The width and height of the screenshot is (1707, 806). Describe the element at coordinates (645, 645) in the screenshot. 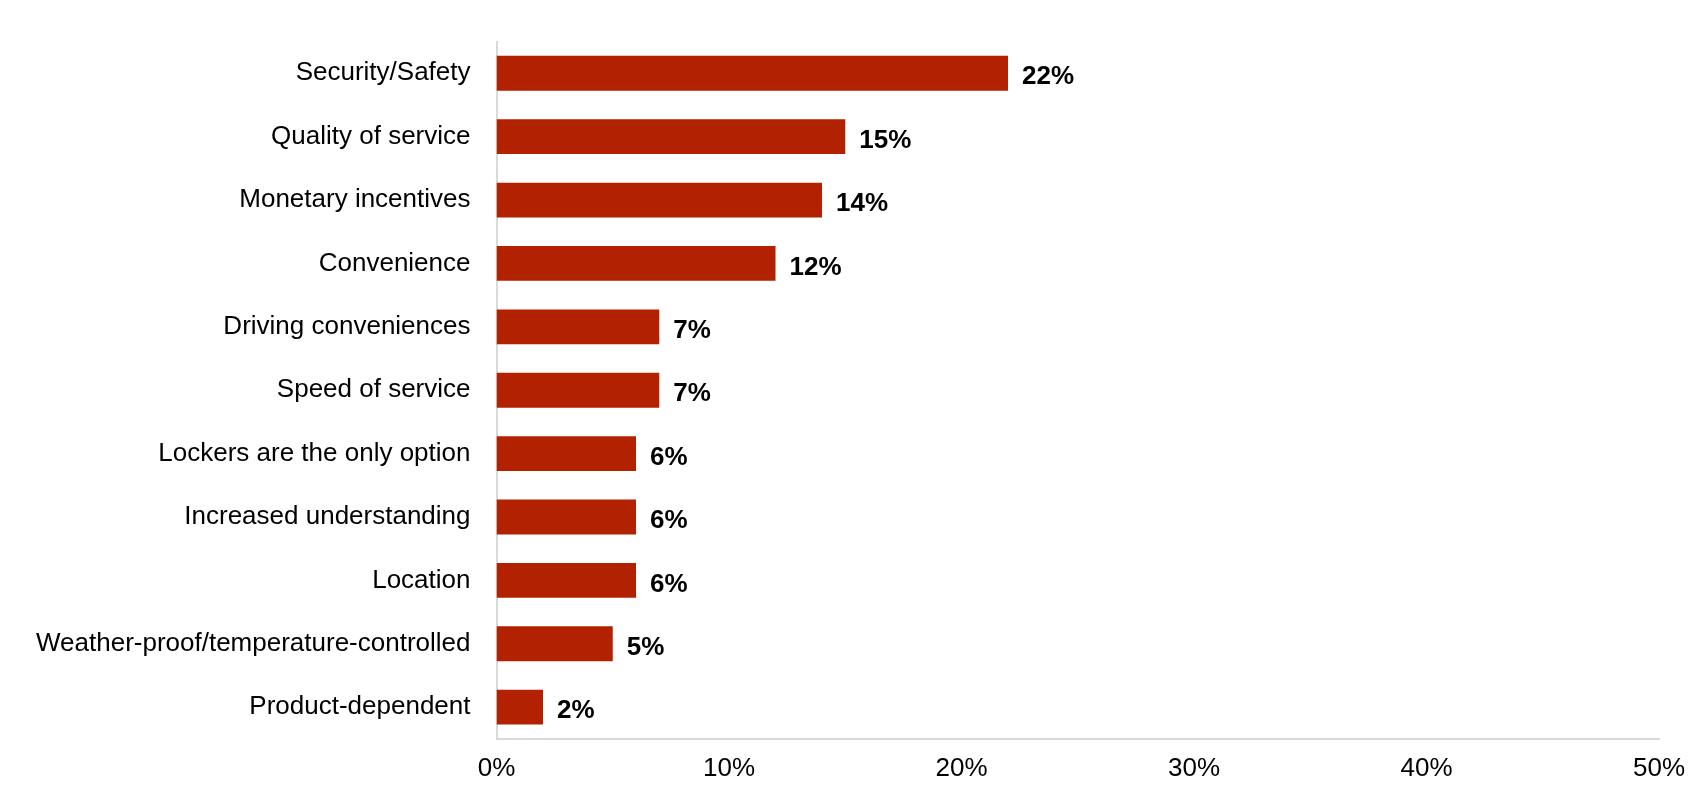

I see `data-label: 5%` at that location.